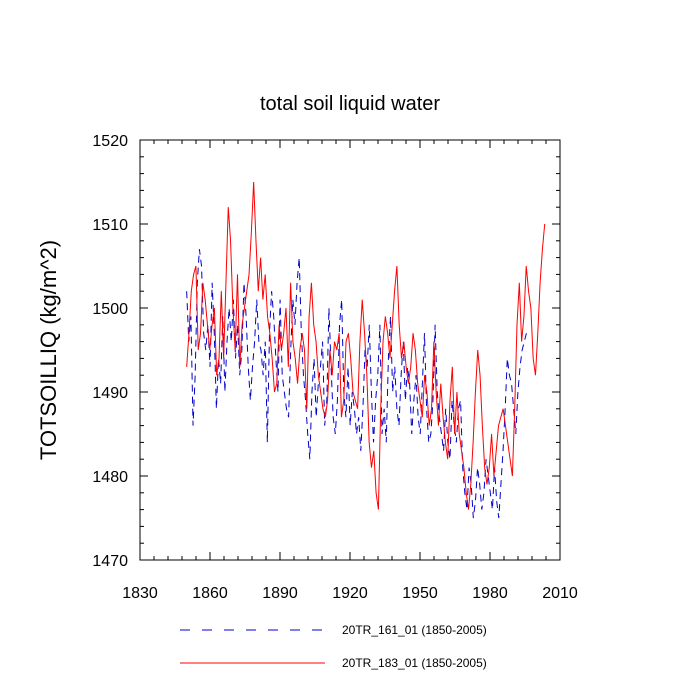 This screenshot has height=700, width=700. What do you see at coordinates (110, 309) in the screenshot?
I see `y-tick-label: 1500` at bounding box center [110, 309].